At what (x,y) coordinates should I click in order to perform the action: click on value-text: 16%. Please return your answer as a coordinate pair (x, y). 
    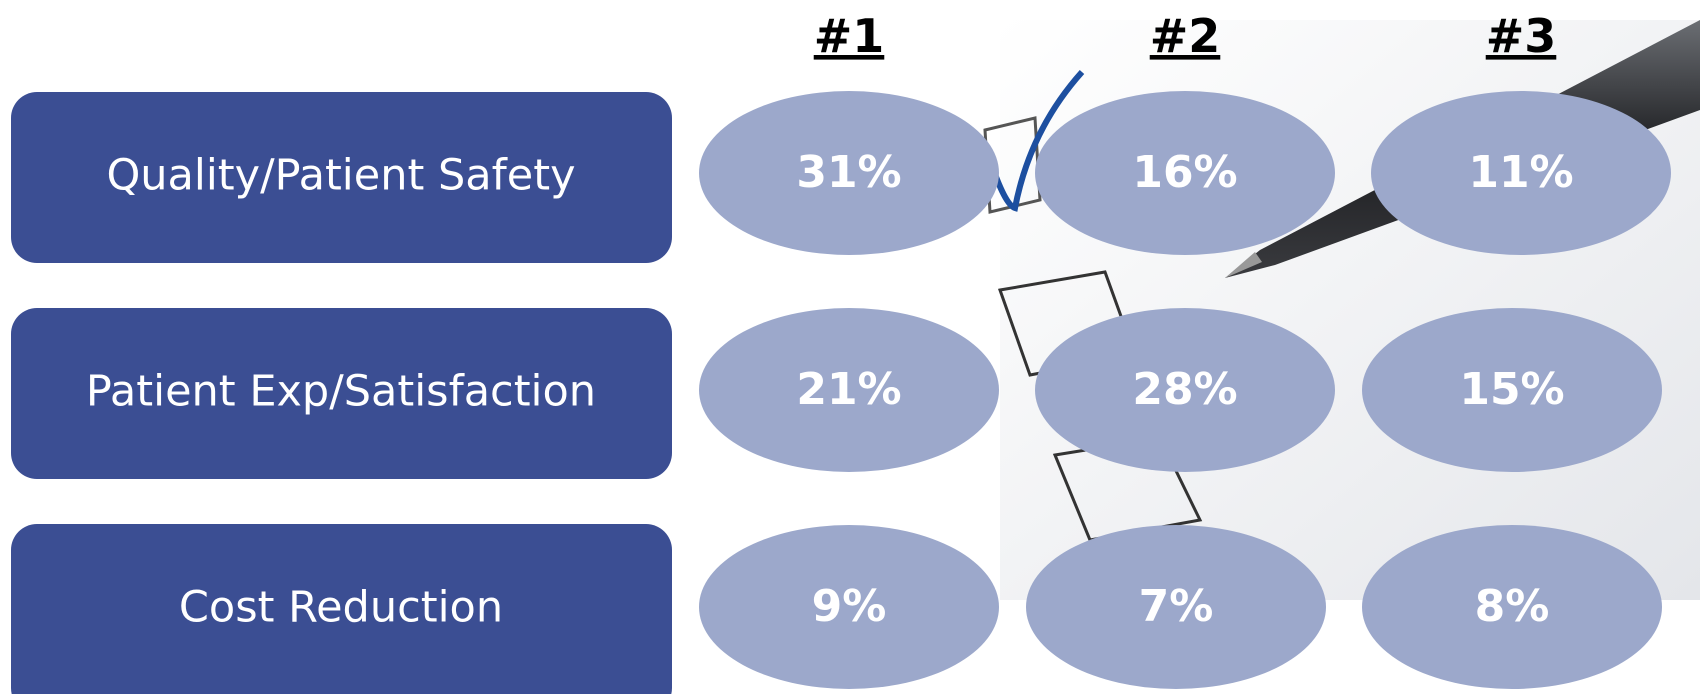
    Looking at the image, I should click on (1184, 172).